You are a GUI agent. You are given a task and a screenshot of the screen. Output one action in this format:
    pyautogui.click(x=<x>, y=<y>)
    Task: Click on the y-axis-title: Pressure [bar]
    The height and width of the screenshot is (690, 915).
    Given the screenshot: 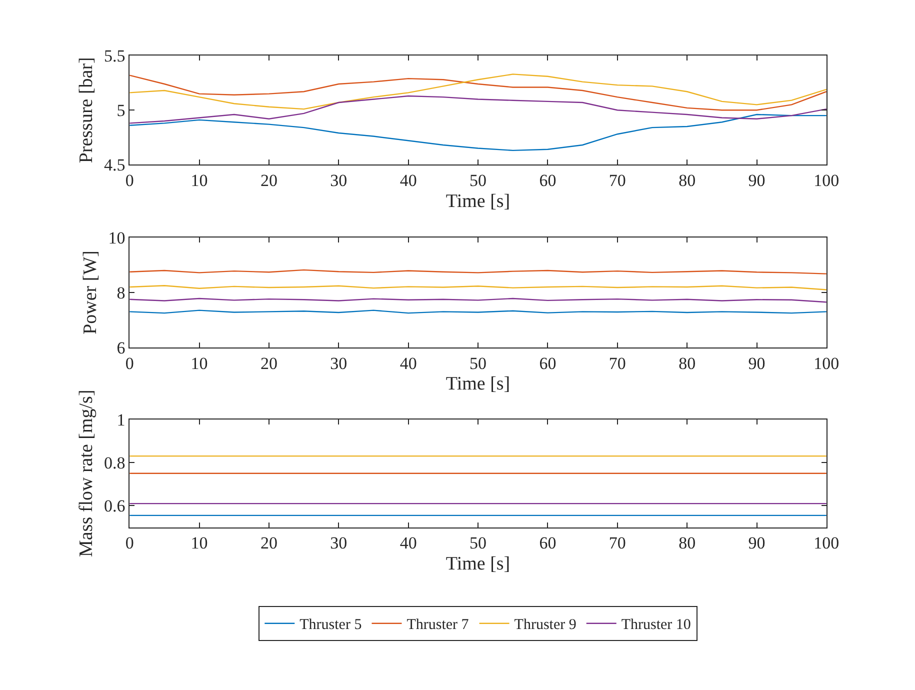 What is the action you would take?
    pyautogui.click(x=86, y=110)
    